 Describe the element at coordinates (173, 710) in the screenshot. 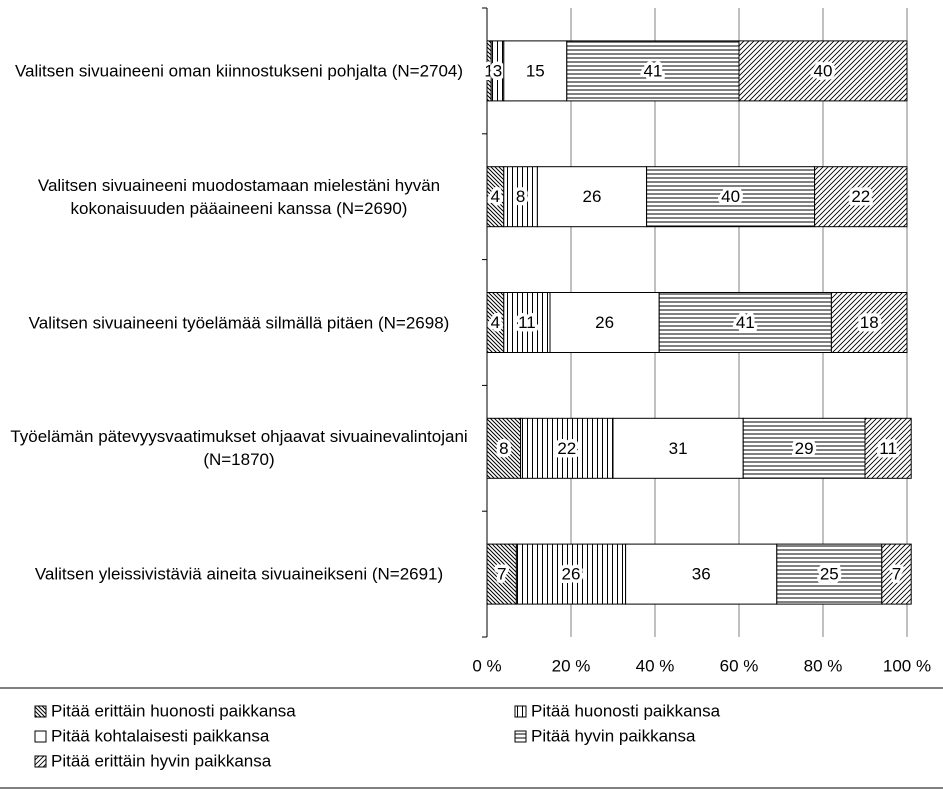

I see `legend-label: Pitää erittäin huonosti paikkansa` at that location.